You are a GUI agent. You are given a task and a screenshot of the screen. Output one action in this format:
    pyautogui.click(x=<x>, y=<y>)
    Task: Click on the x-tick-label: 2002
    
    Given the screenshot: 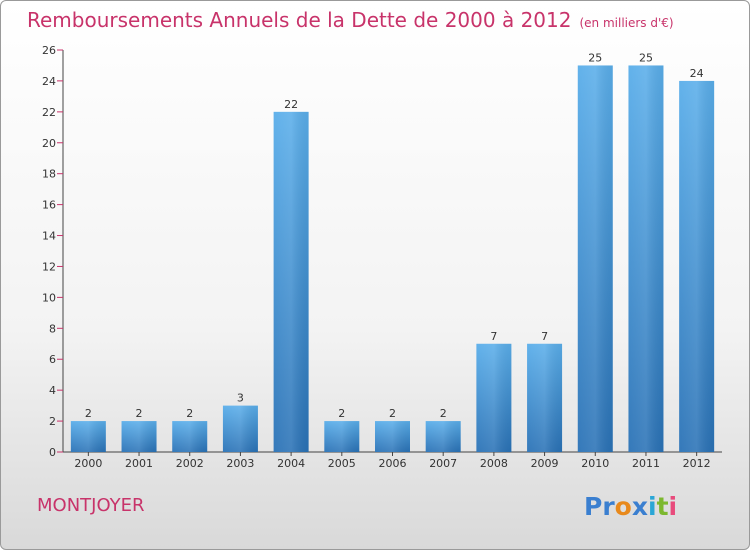 What is the action you would take?
    pyautogui.click(x=190, y=463)
    